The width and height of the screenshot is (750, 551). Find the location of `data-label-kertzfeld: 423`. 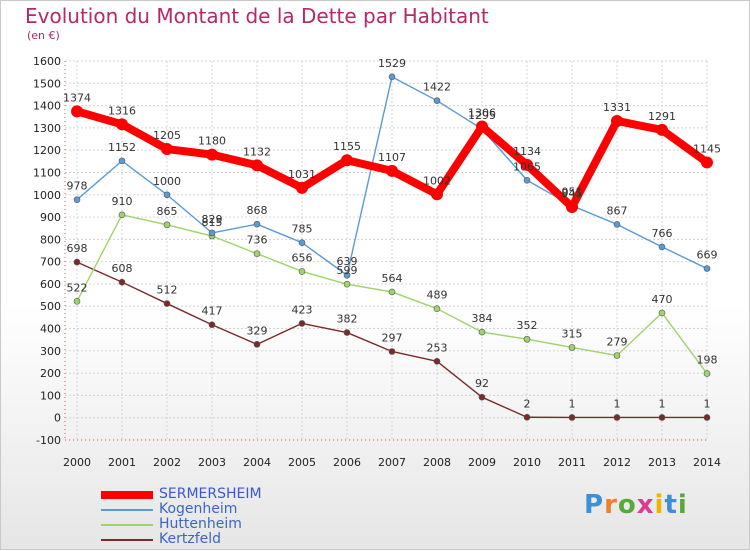

data-label-kertzfeld: 423 is located at coordinates (302, 309).